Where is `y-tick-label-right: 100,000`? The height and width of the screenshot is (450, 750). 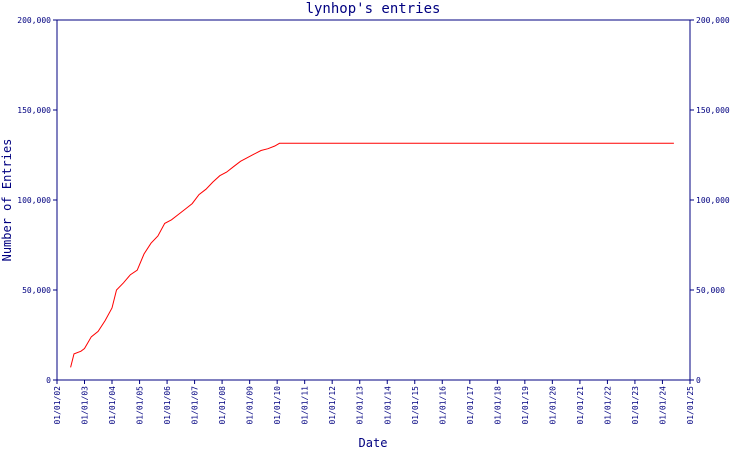
y-tick-label-right: 100,000 is located at coordinates (713, 200).